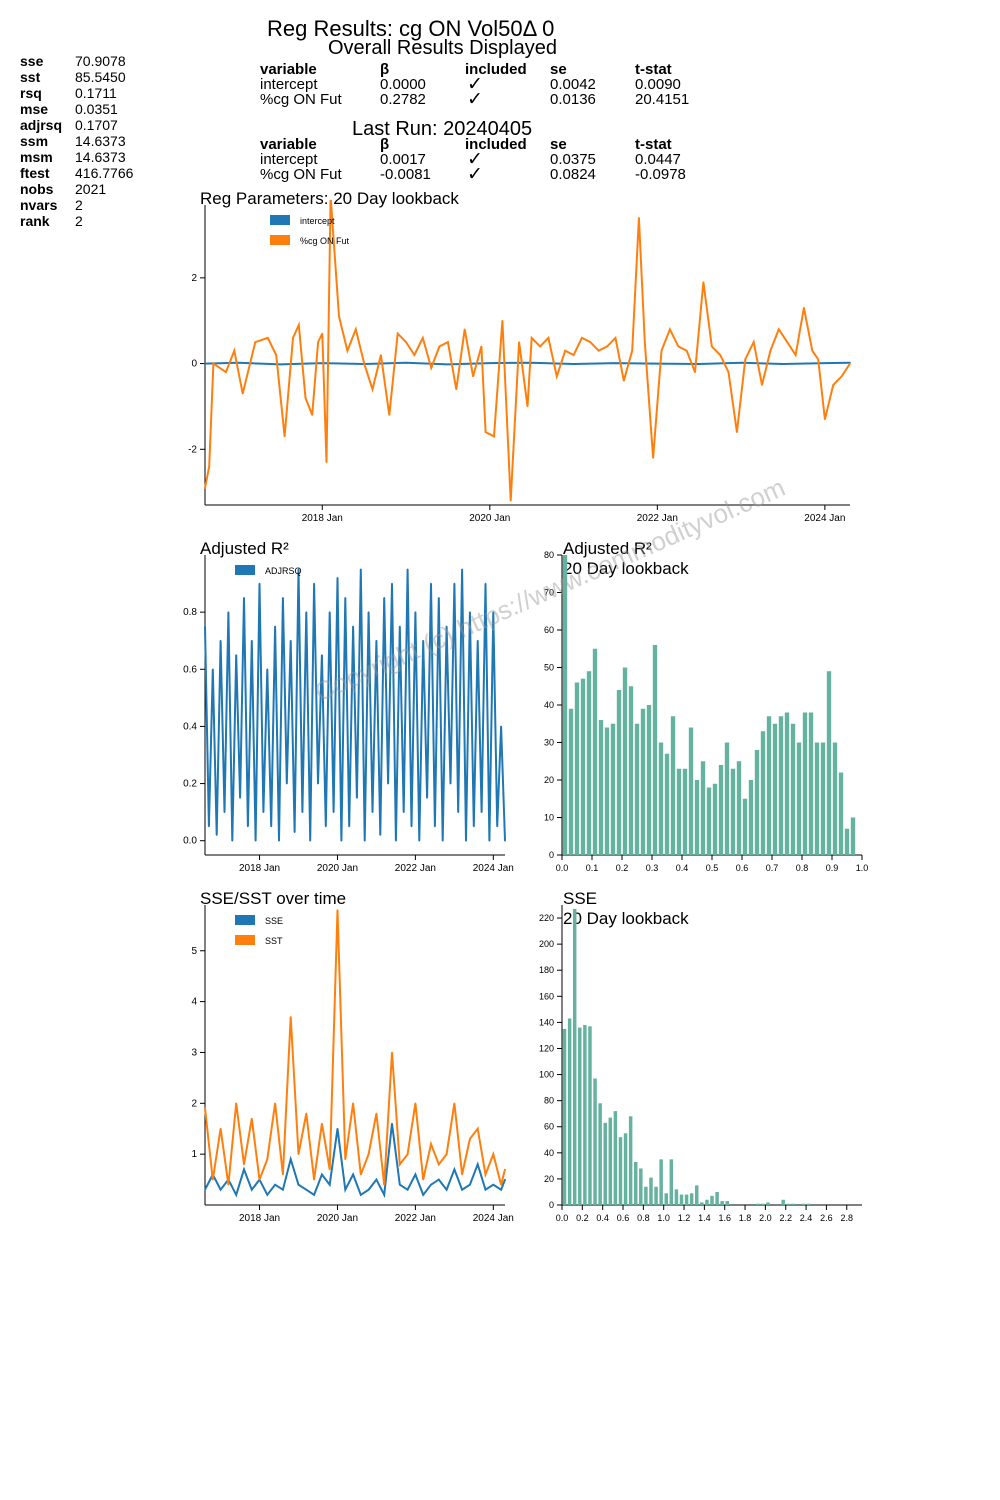  What do you see at coordinates (549, 555) in the screenshot?
I see `y-tick-label: 80` at bounding box center [549, 555].